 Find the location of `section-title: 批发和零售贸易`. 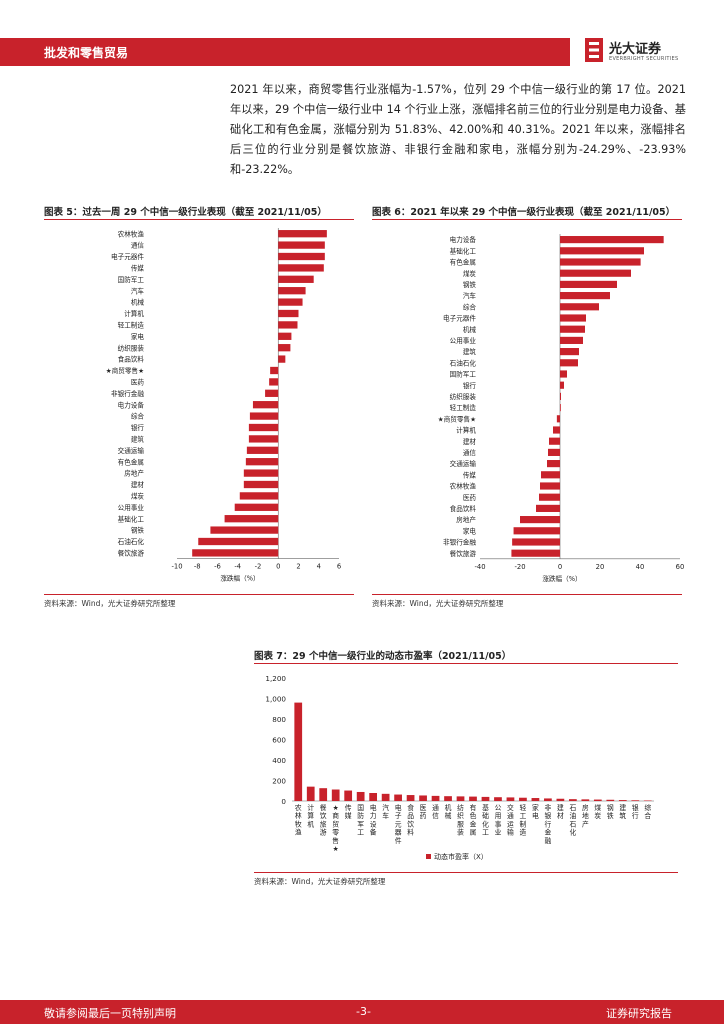

section-title: 批发和零售贸易 is located at coordinates (86, 53).